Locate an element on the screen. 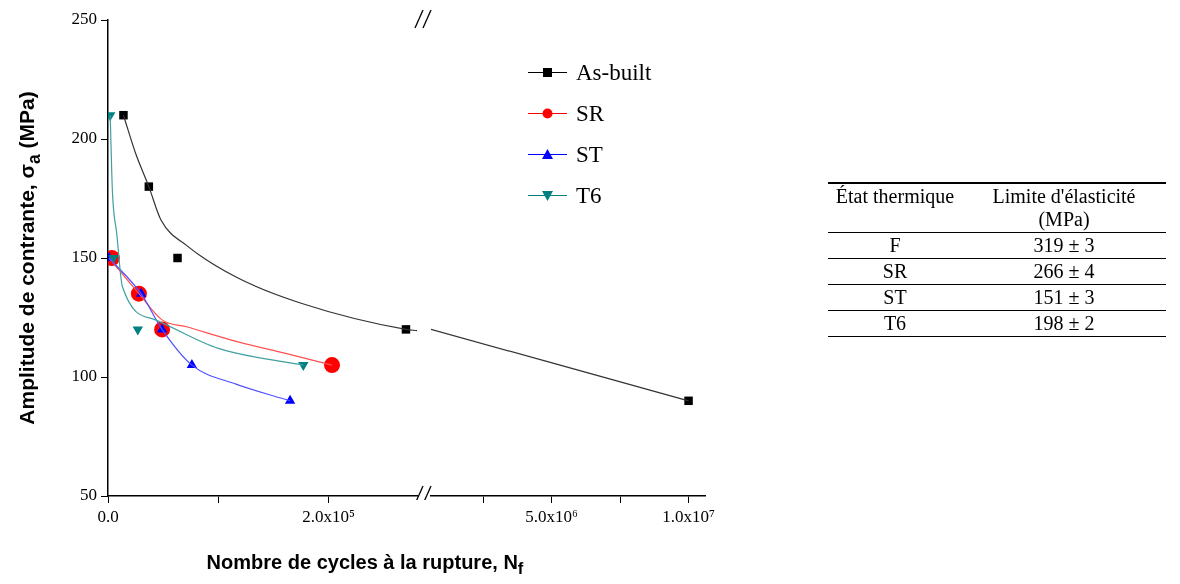 This screenshot has width=1180, height=584. category-label: SR is located at coordinates (895, 271).